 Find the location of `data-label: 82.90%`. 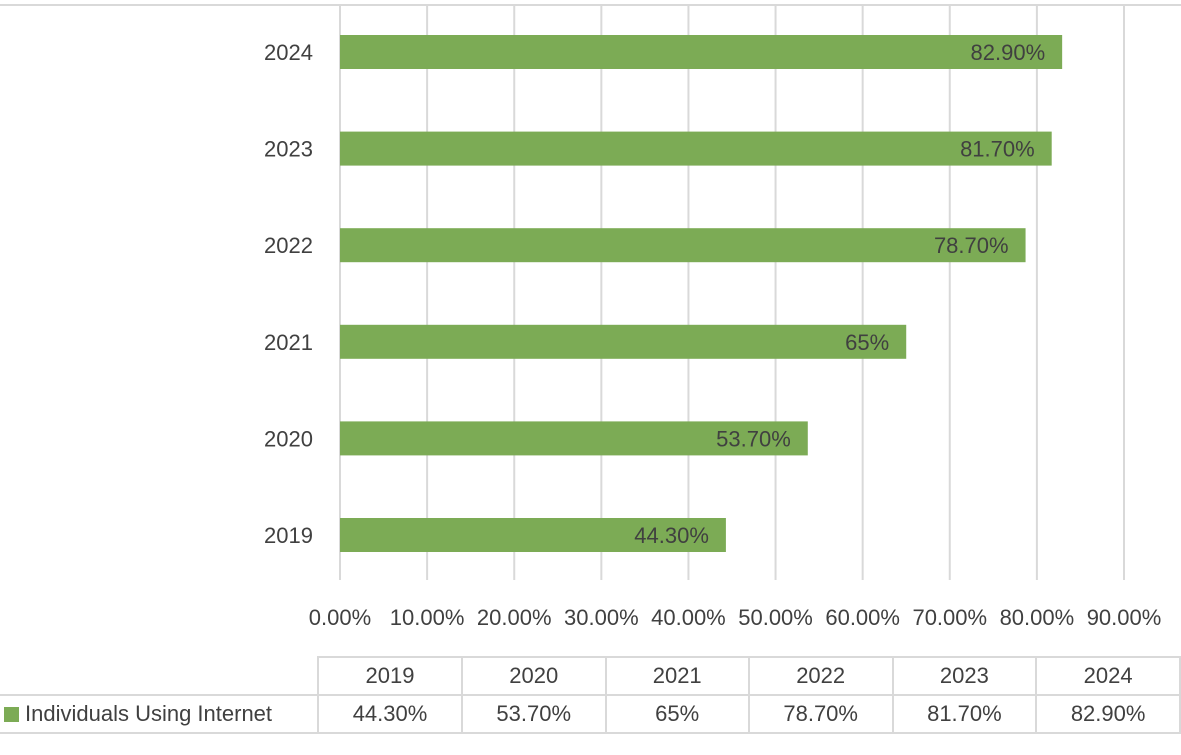

data-label: 82.90% is located at coordinates (1008, 52).